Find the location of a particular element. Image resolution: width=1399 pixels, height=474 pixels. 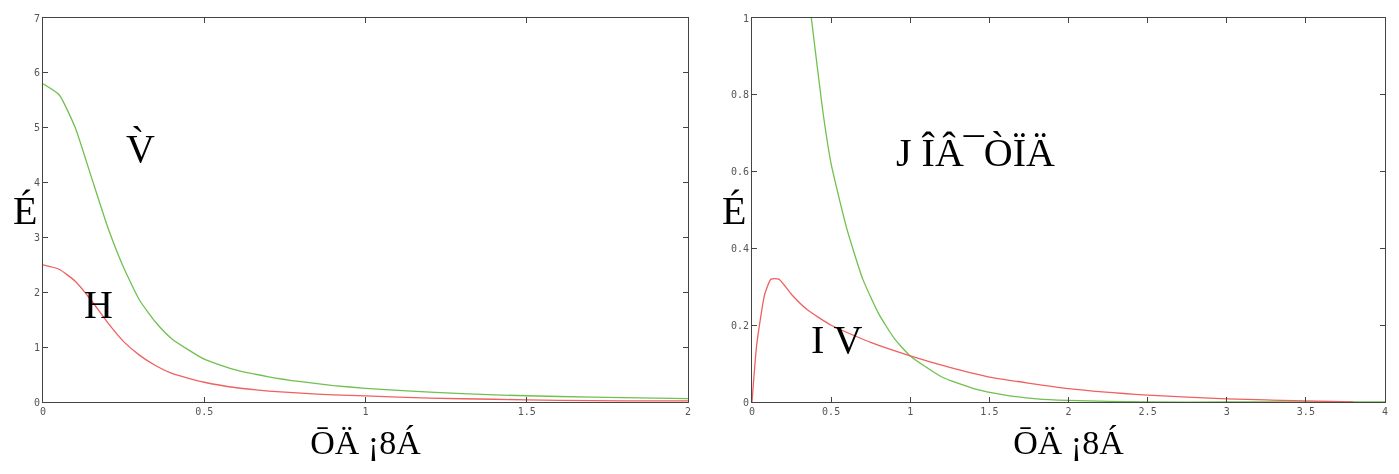

y-tick-label: 3 is located at coordinates (36, 237).